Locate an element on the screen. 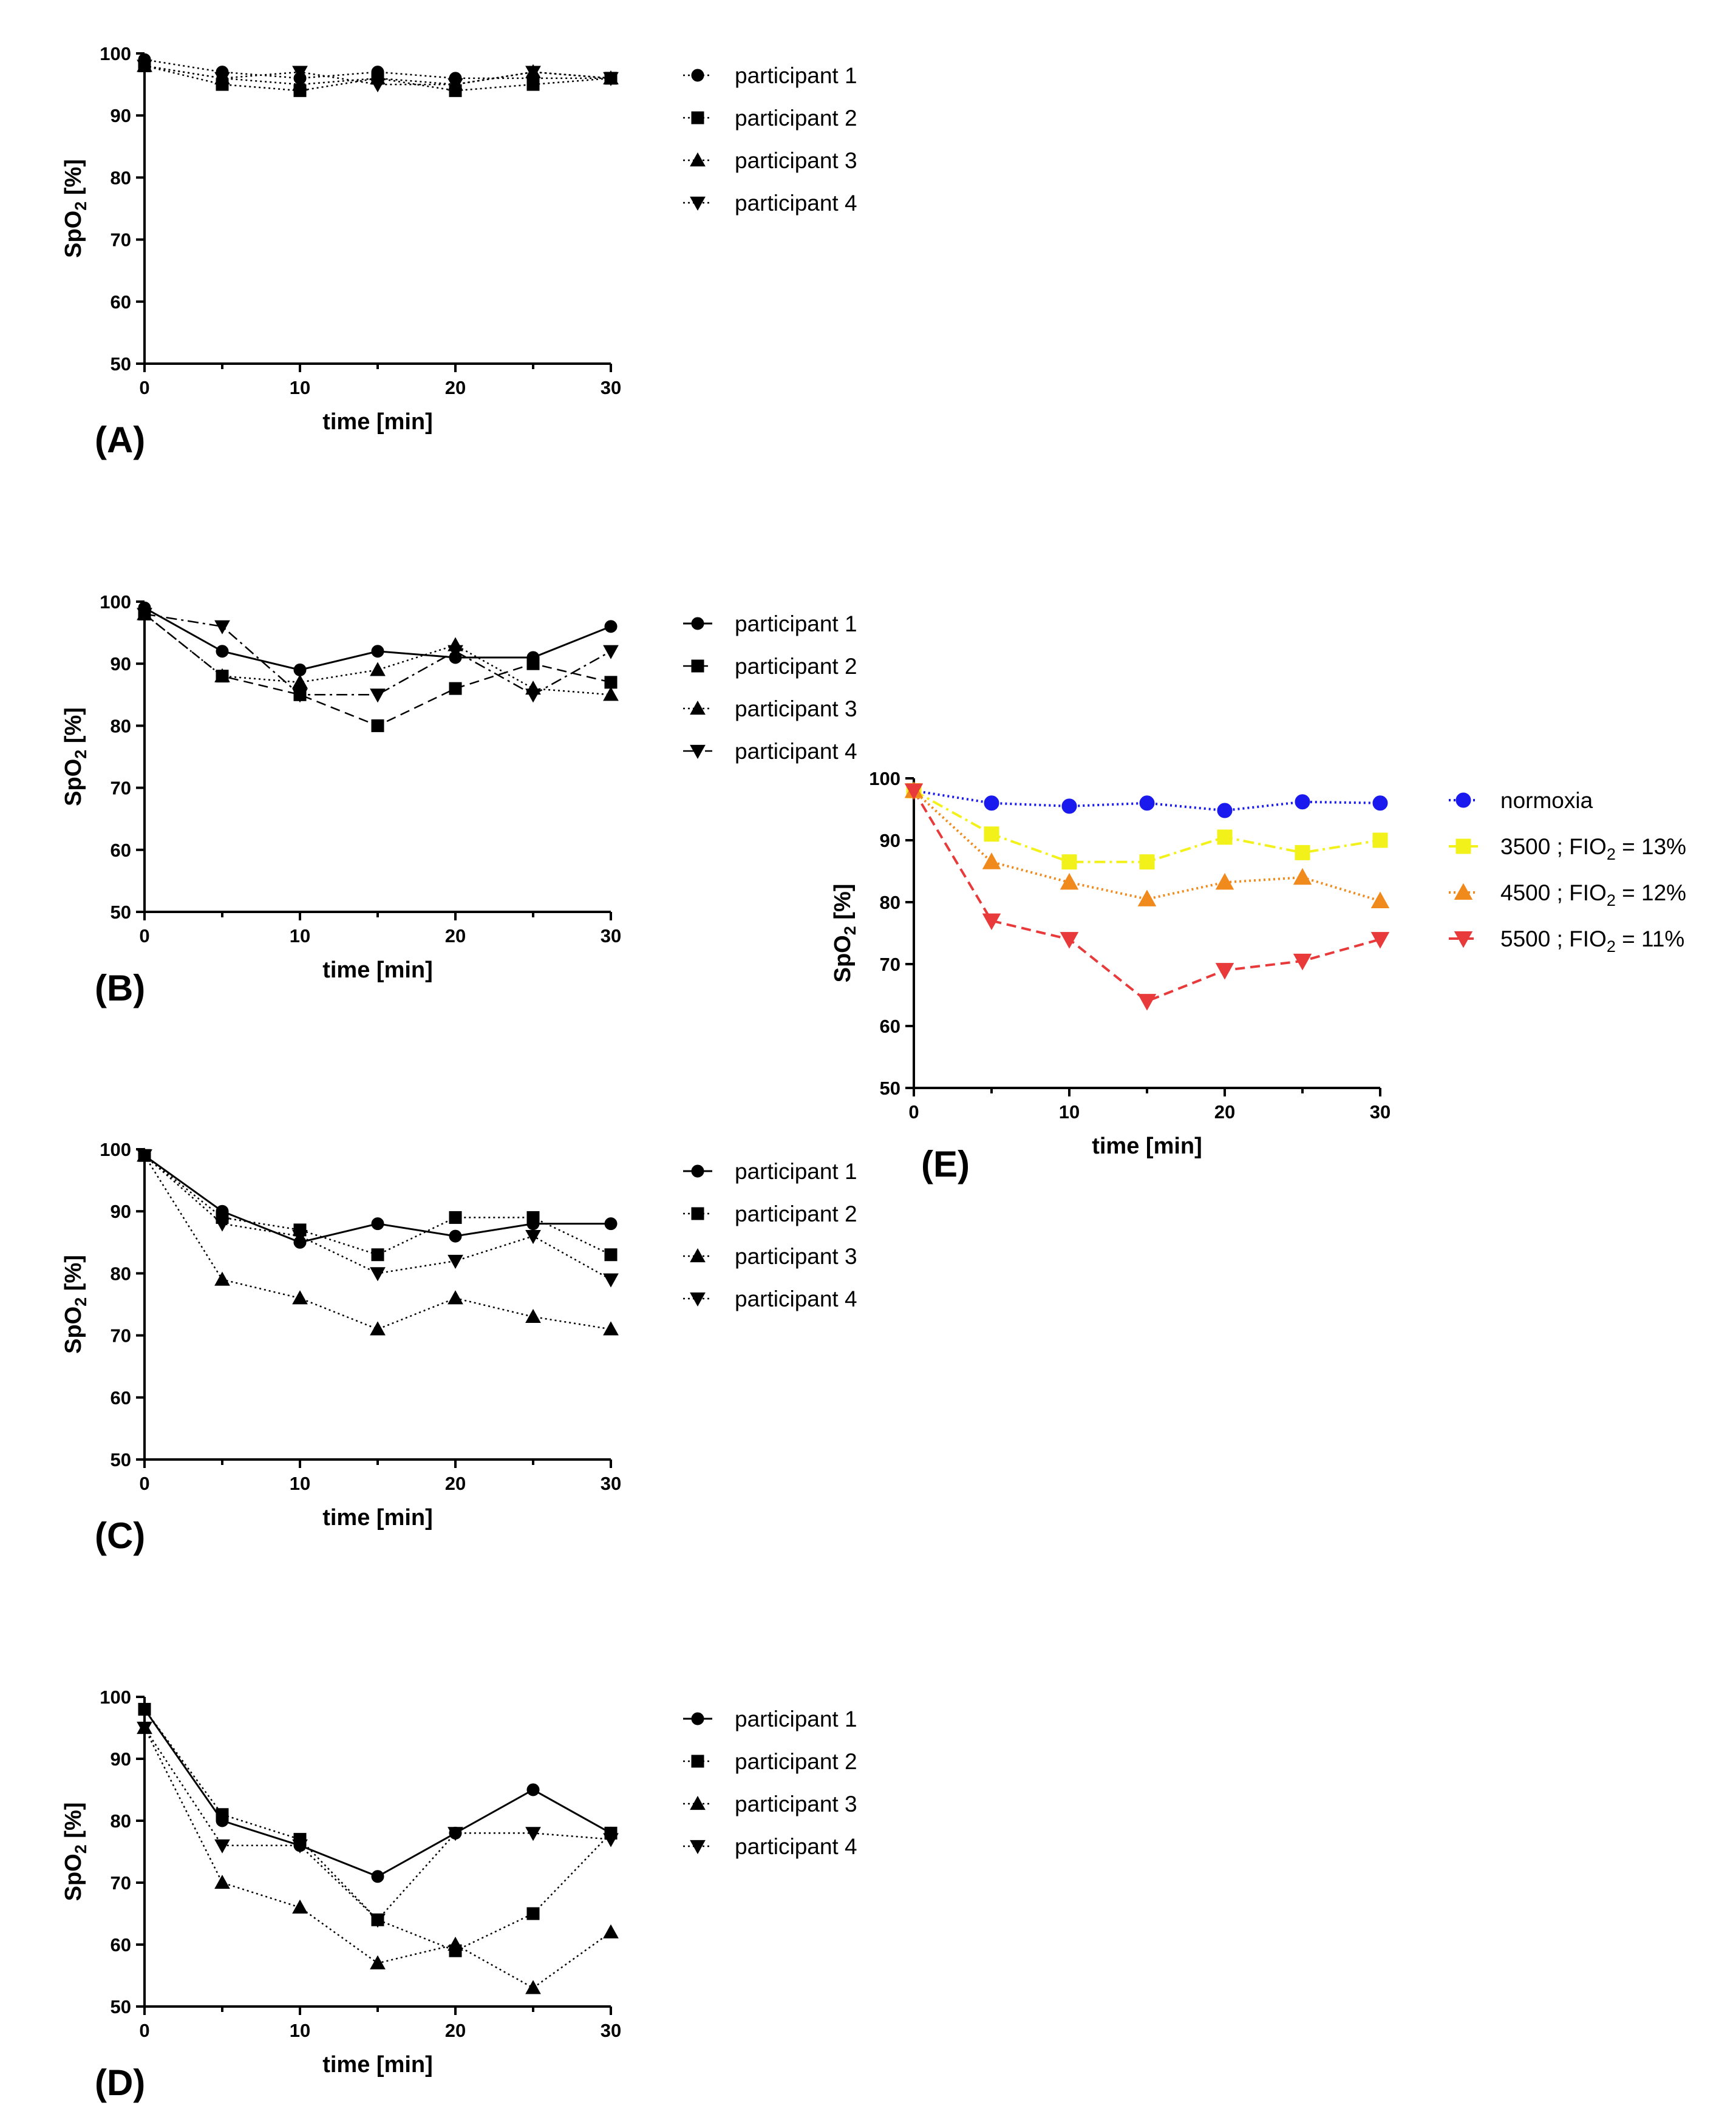 This screenshot has height=2117, width=1736. x-tick-label: 30 is located at coordinates (1380, 1112).